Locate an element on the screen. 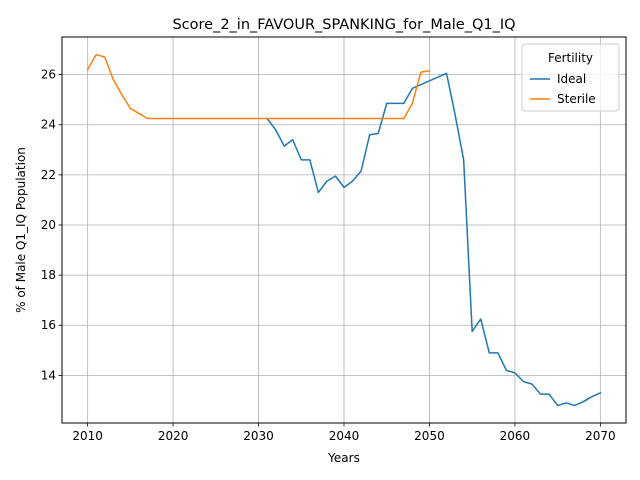  legend: Fertility Ideal Sterile is located at coordinates (570, 77).